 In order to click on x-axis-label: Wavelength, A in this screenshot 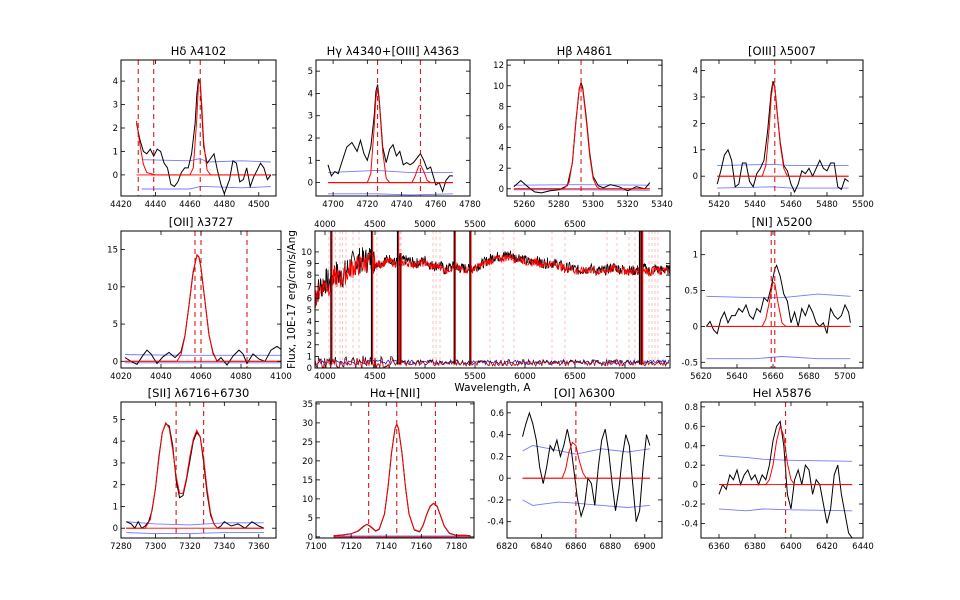, I will do `click(492, 388)`.